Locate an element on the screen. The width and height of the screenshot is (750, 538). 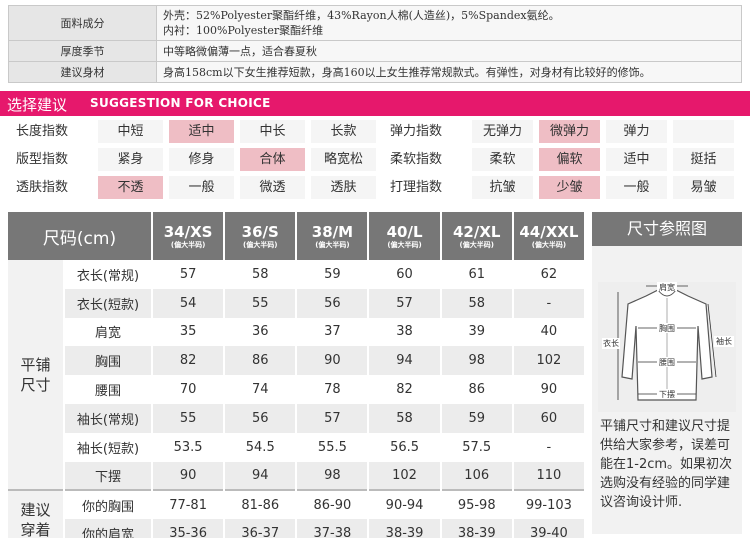
label-waist: 腰围 is located at coordinates (667, 362).